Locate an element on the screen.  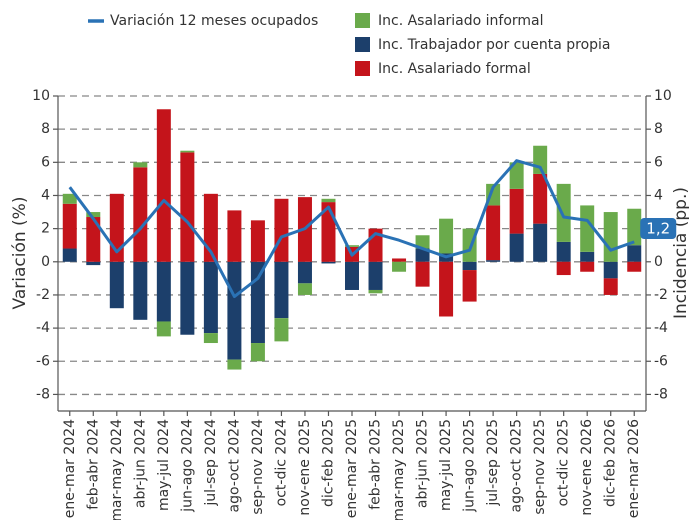
y-tick-label: -6 is located at coordinates (43, 361).